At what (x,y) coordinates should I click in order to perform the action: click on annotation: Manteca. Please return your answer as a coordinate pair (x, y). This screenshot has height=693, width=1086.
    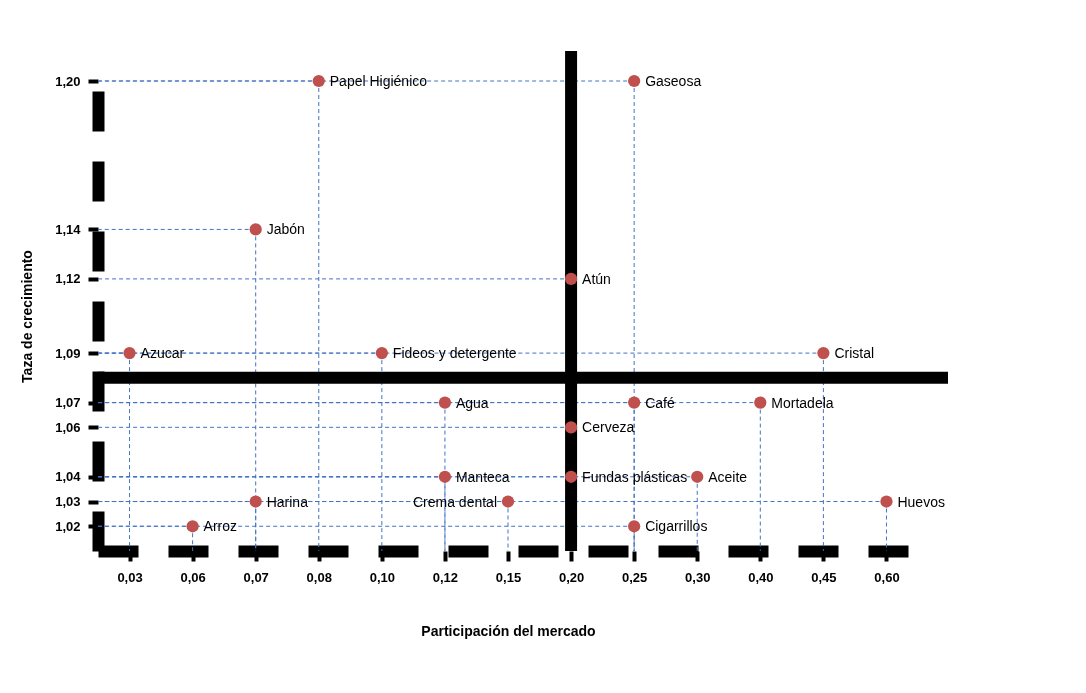
    Looking at the image, I should click on (482, 476).